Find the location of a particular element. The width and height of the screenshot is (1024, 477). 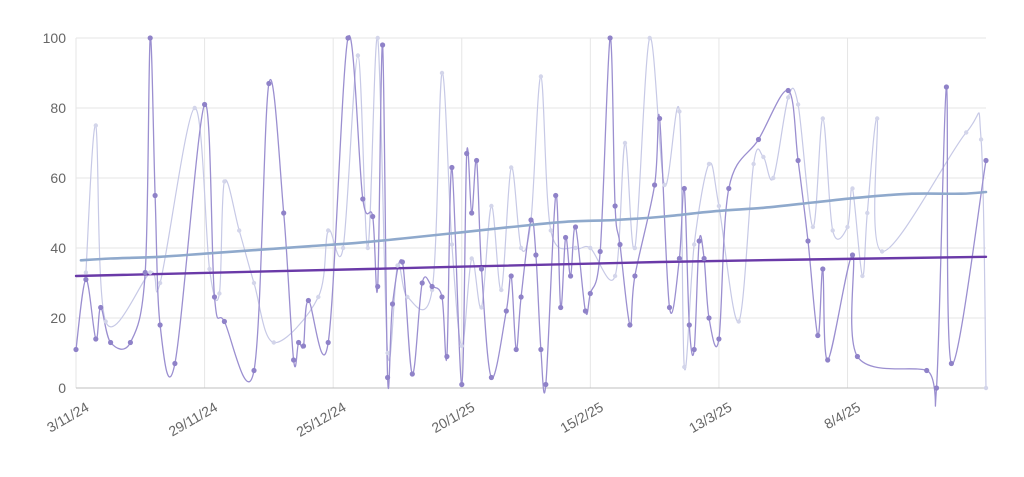

y-tick-label-0: 0 is located at coordinates (62, 388).